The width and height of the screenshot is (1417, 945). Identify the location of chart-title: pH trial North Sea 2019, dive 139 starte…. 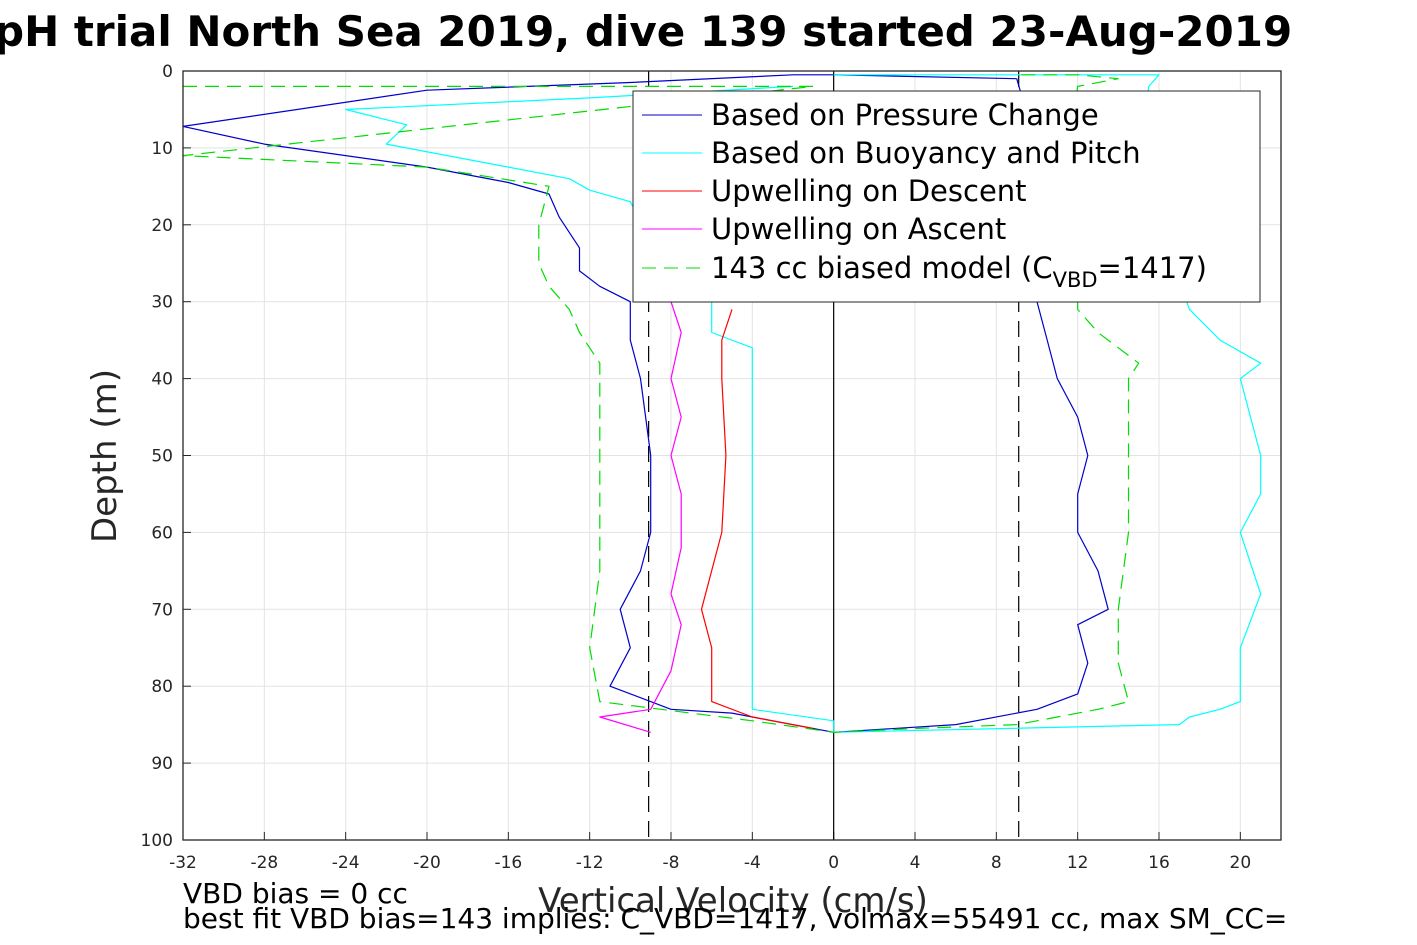
(646, 31).